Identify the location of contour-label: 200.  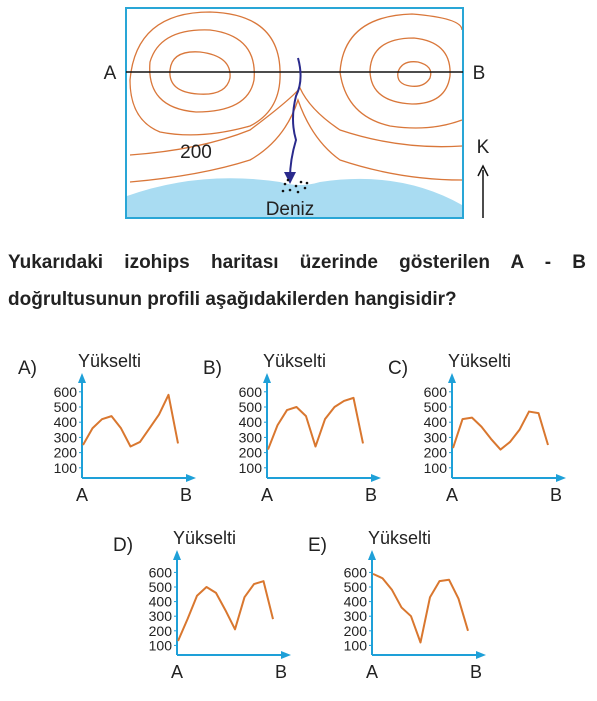
(196, 152).